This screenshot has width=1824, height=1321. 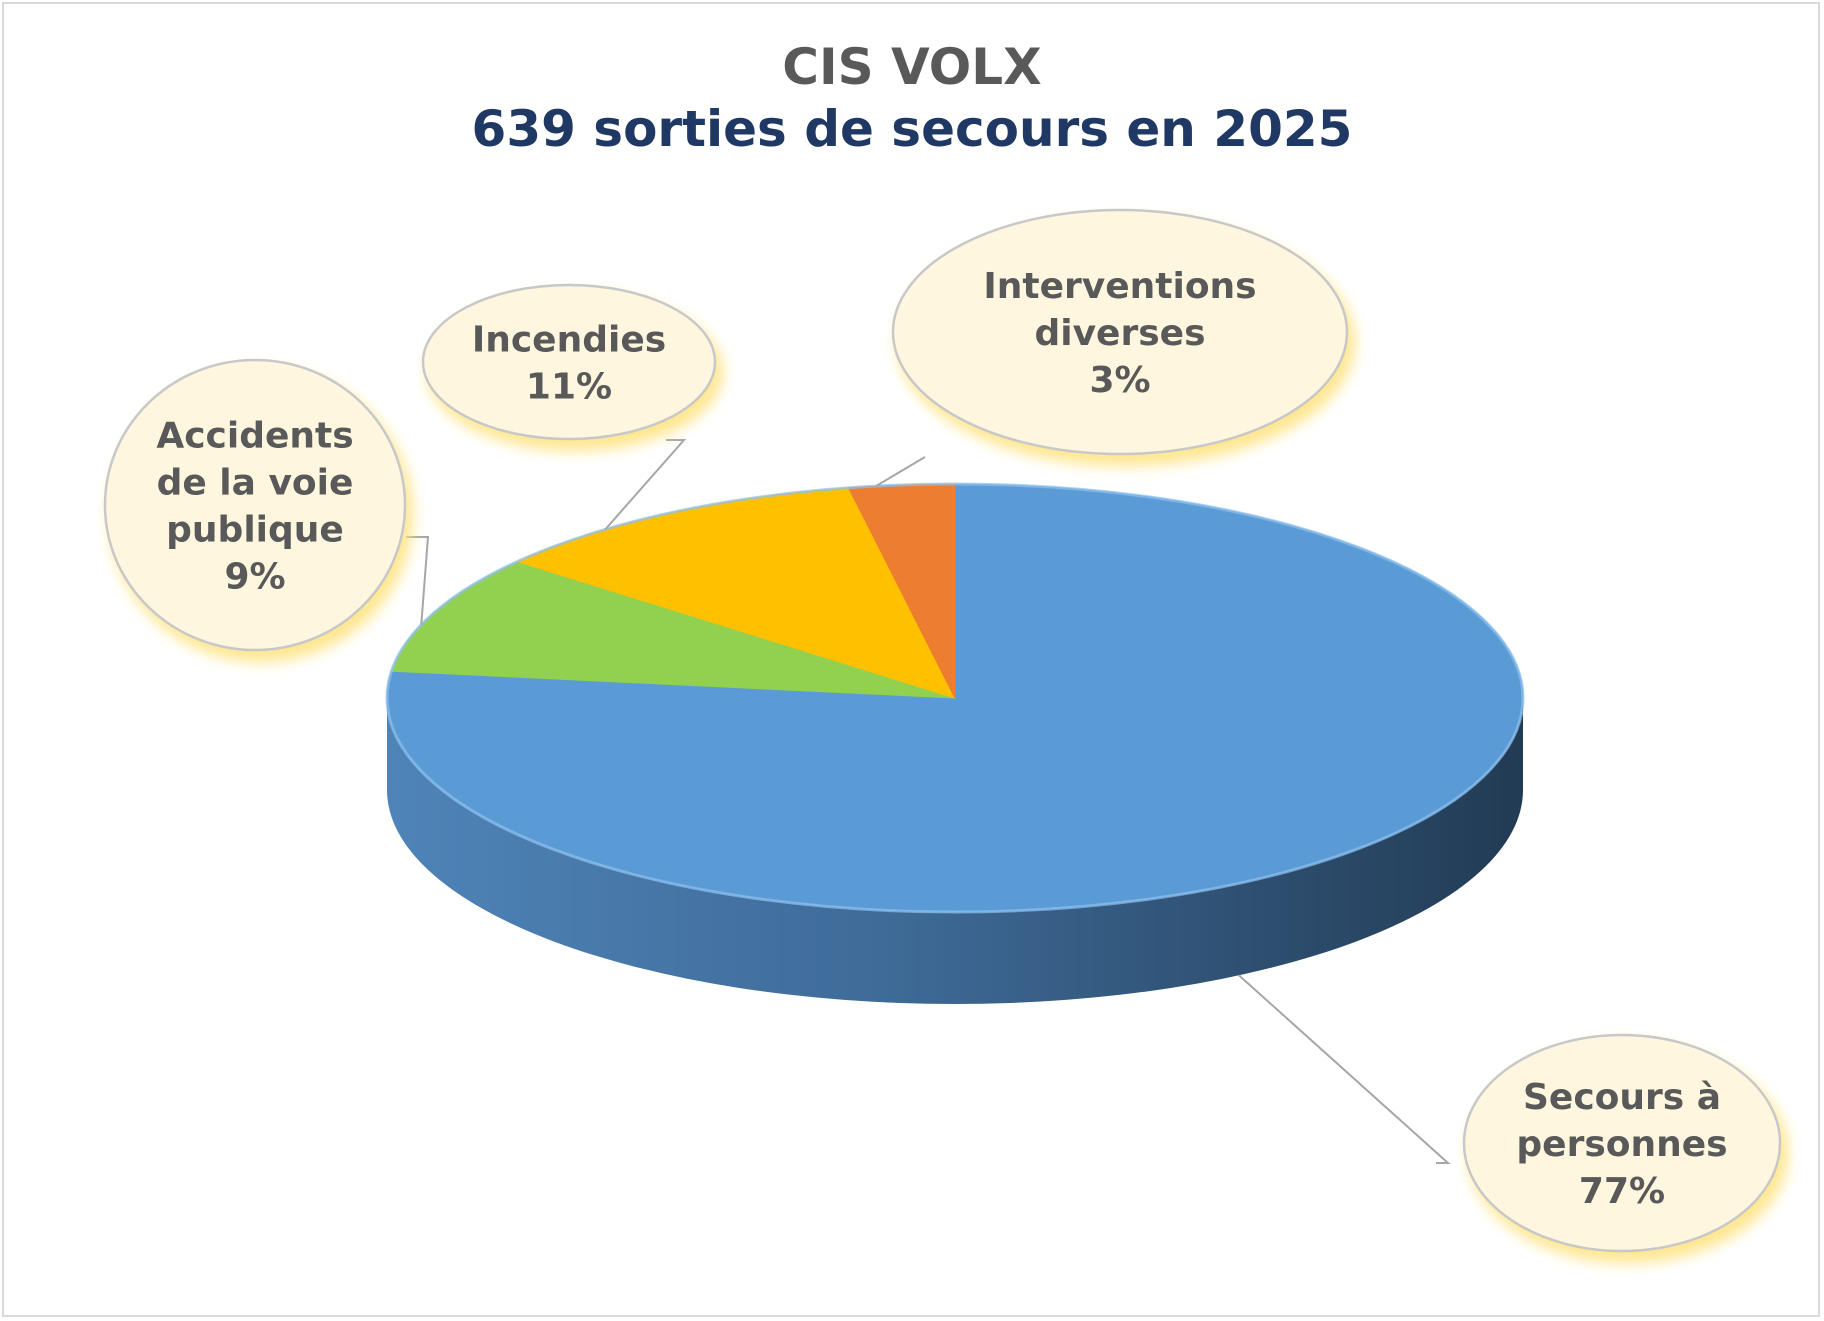 What do you see at coordinates (912, 67) in the screenshot?
I see `chart-title: CIS VOLX` at bounding box center [912, 67].